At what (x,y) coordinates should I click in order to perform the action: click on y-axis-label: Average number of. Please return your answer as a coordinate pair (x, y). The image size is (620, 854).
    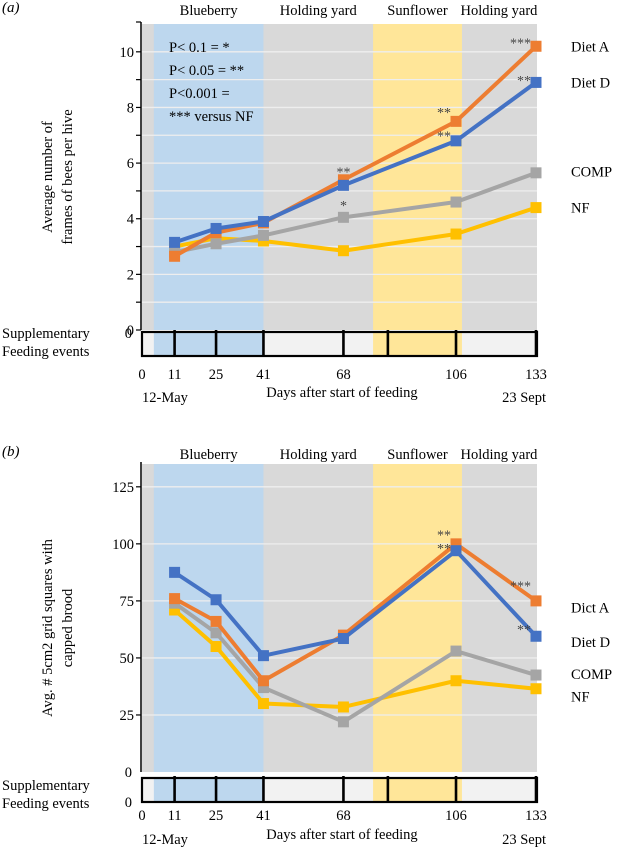
    Looking at the image, I should click on (48, 177).